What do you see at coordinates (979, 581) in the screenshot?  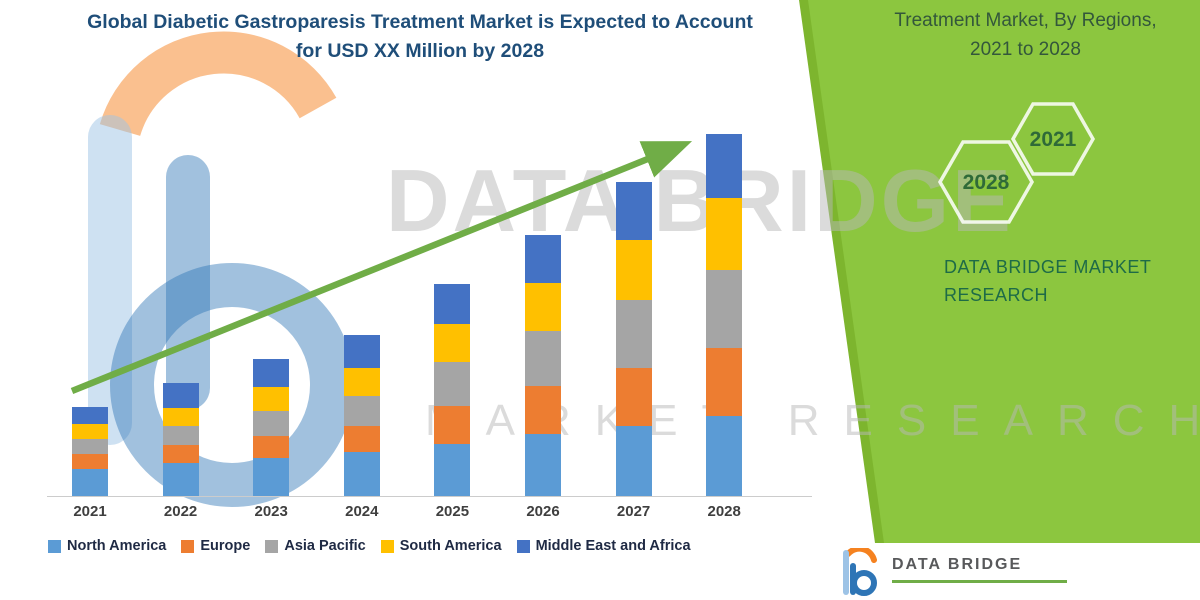 I see `footer-underline` at bounding box center [979, 581].